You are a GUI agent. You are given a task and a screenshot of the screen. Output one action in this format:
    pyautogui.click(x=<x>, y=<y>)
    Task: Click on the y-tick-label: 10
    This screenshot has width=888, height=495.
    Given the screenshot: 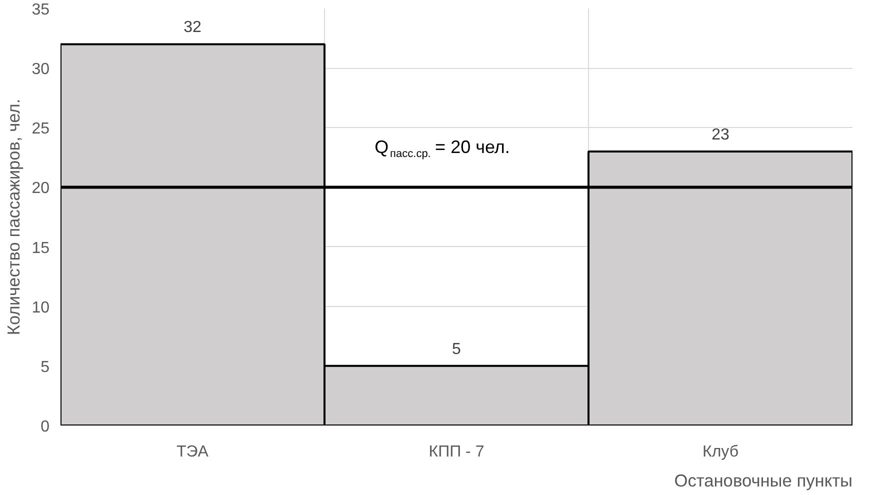 What is the action you would take?
    pyautogui.click(x=41, y=307)
    